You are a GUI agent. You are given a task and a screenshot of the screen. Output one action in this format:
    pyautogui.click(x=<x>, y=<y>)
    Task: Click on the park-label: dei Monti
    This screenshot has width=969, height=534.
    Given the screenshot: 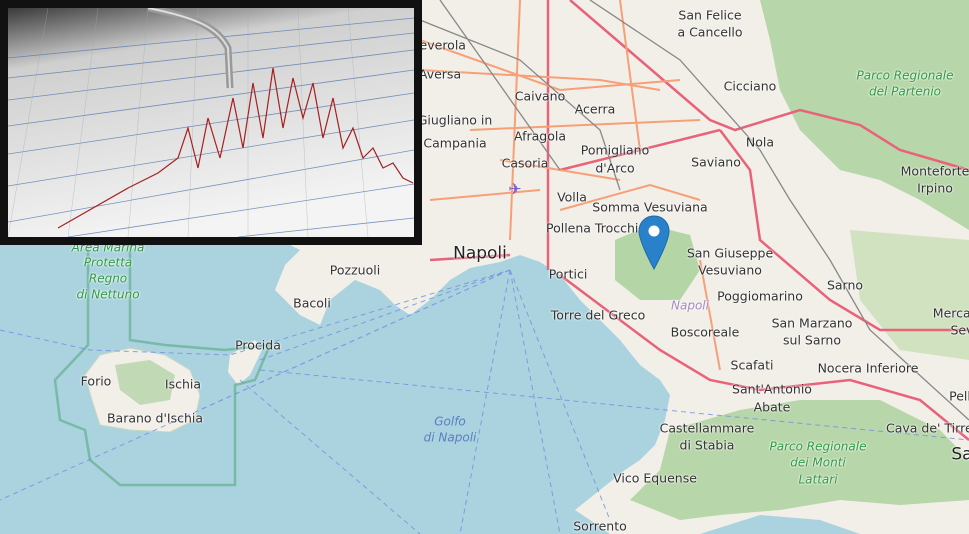 What is the action you would take?
    pyautogui.click(x=818, y=462)
    